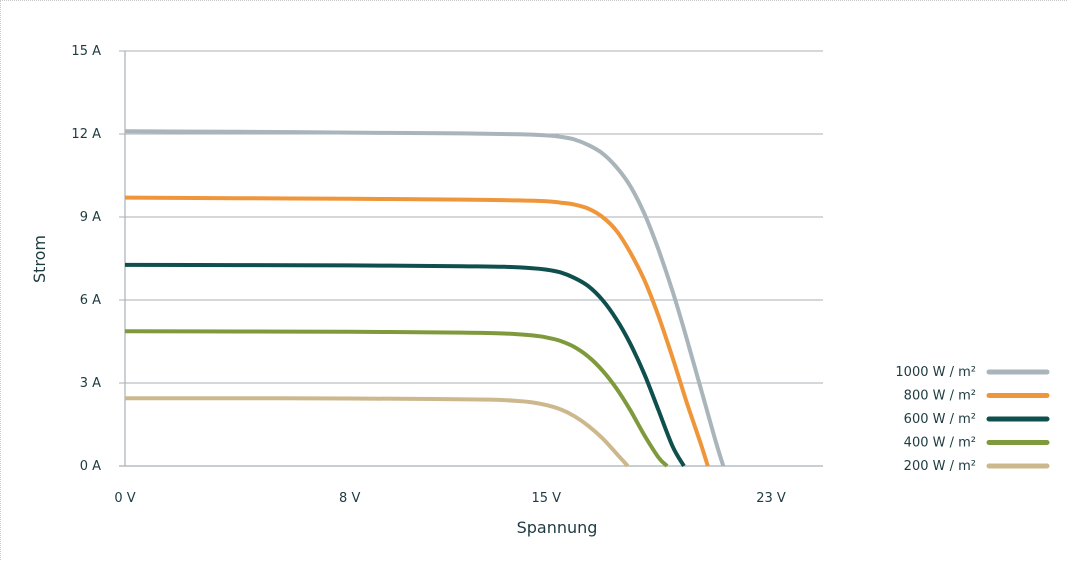  Describe the element at coordinates (557, 527) in the screenshot. I see `x-axis-title: Spannung` at that location.